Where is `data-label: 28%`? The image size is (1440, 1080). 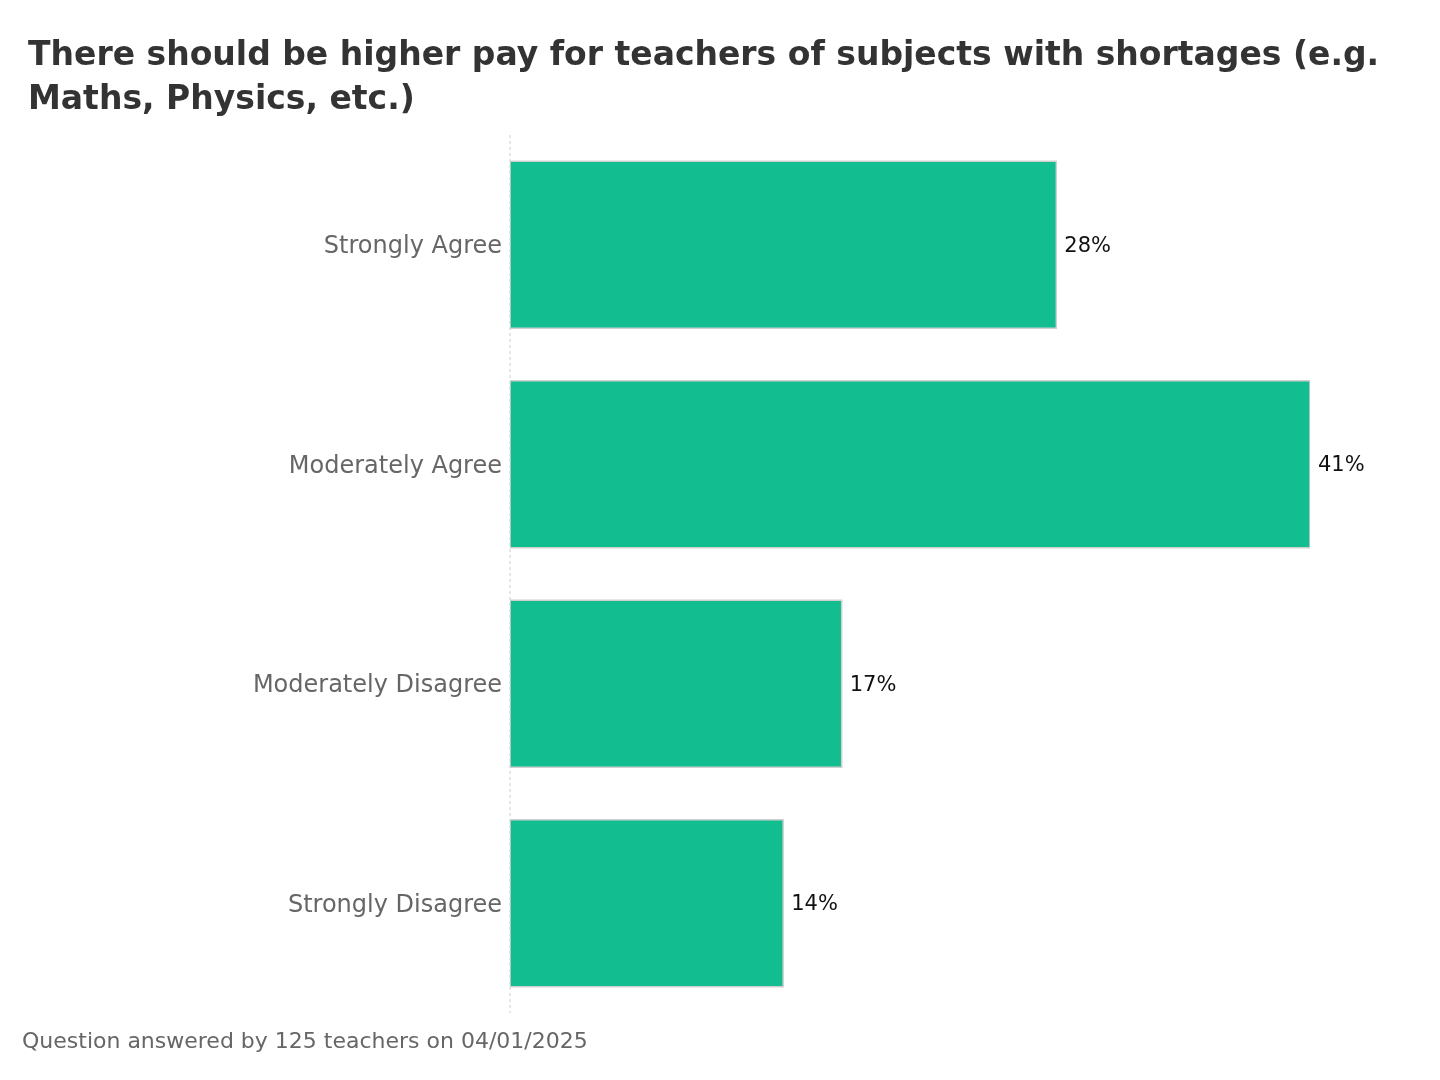
data-label: 28% is located at coordinates (1088, 244).